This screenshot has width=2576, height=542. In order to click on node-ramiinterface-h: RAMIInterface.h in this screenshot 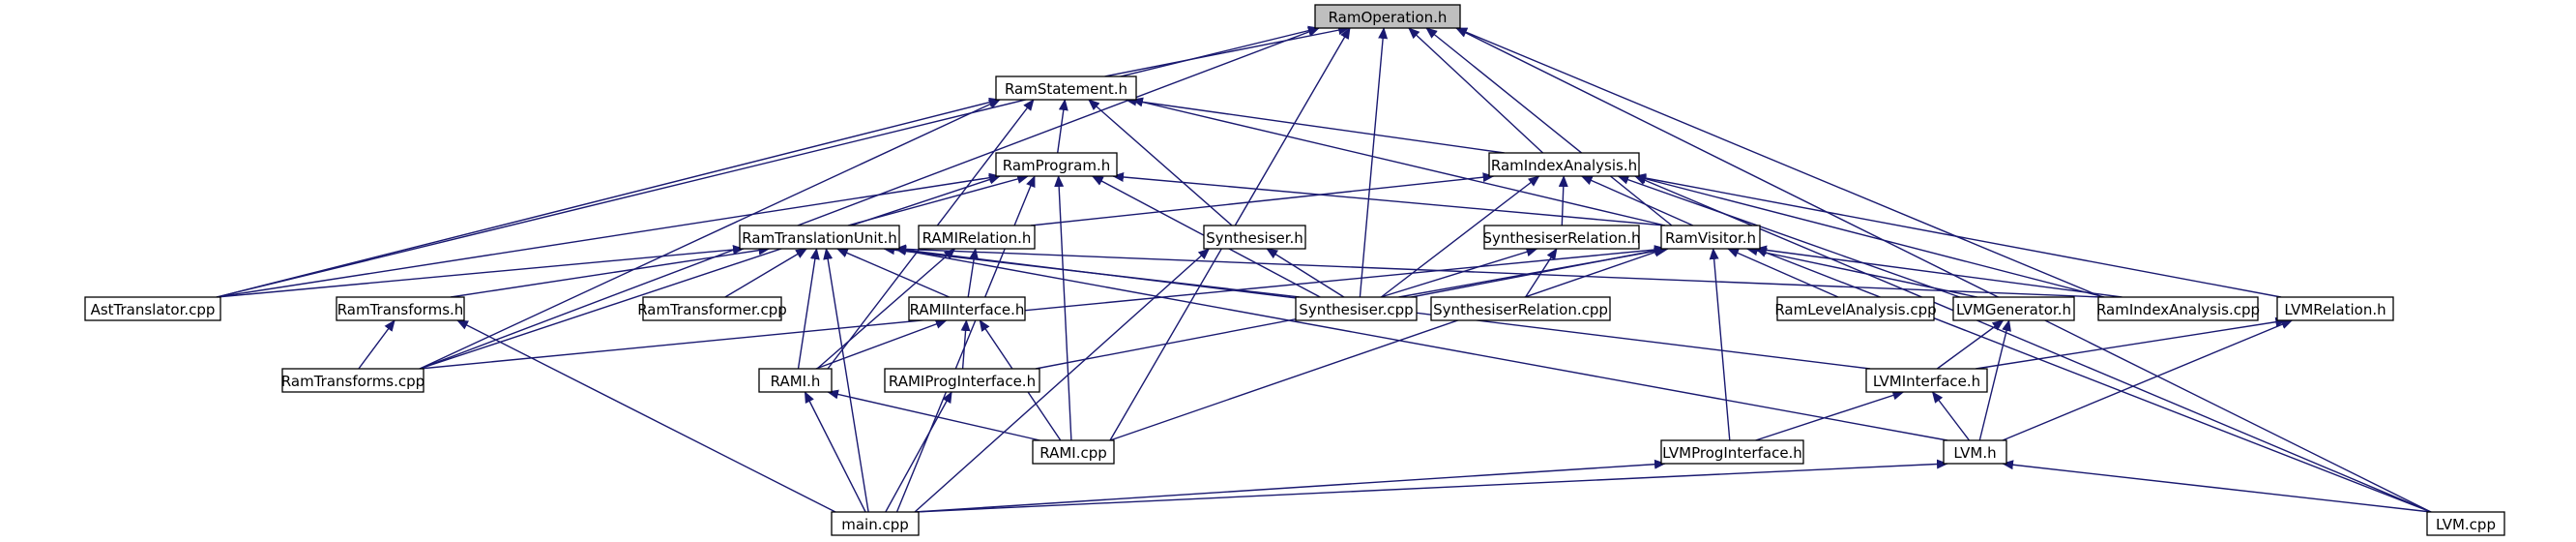, I will do `click(967, 308)`.